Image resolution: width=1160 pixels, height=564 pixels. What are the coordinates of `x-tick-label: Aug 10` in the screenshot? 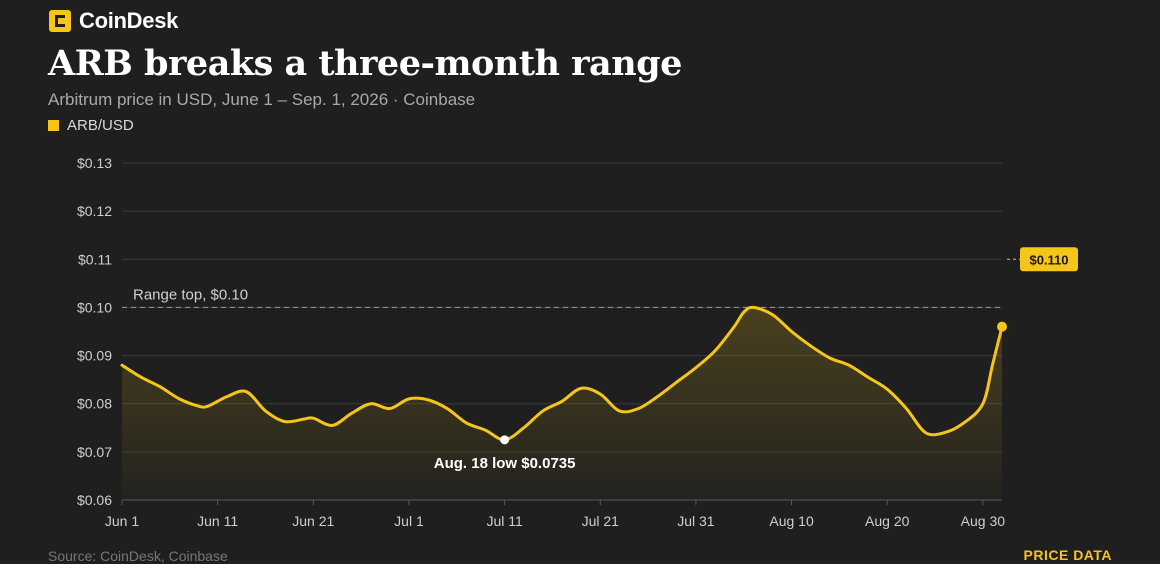 It's located at (791, 521).